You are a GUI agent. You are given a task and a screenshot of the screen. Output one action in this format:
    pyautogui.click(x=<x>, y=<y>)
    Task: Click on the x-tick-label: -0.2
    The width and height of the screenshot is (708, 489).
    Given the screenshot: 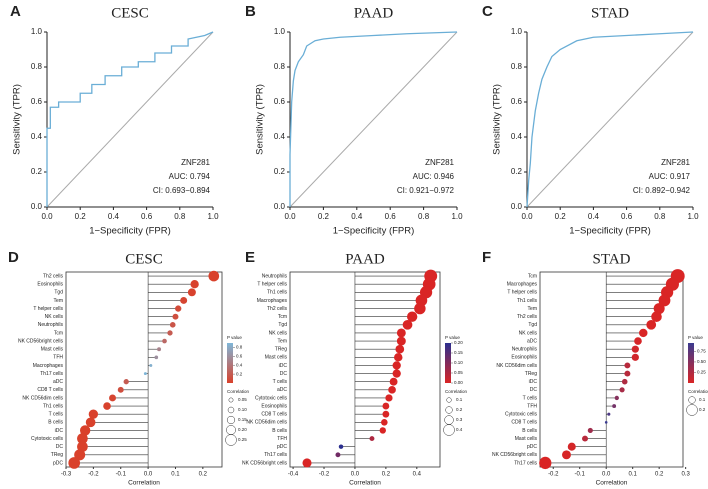 What is the action you would take?
    pyautogui.click(x=324, y=475)
    